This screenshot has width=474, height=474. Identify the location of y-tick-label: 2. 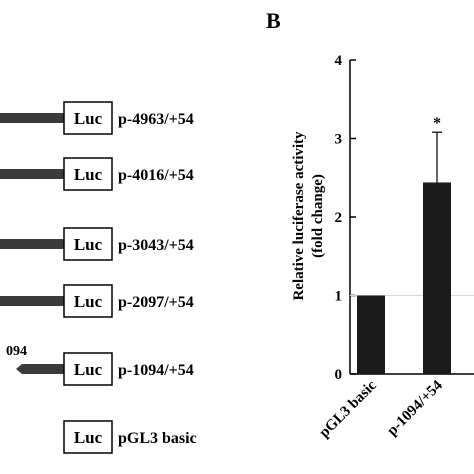
(339, 218).